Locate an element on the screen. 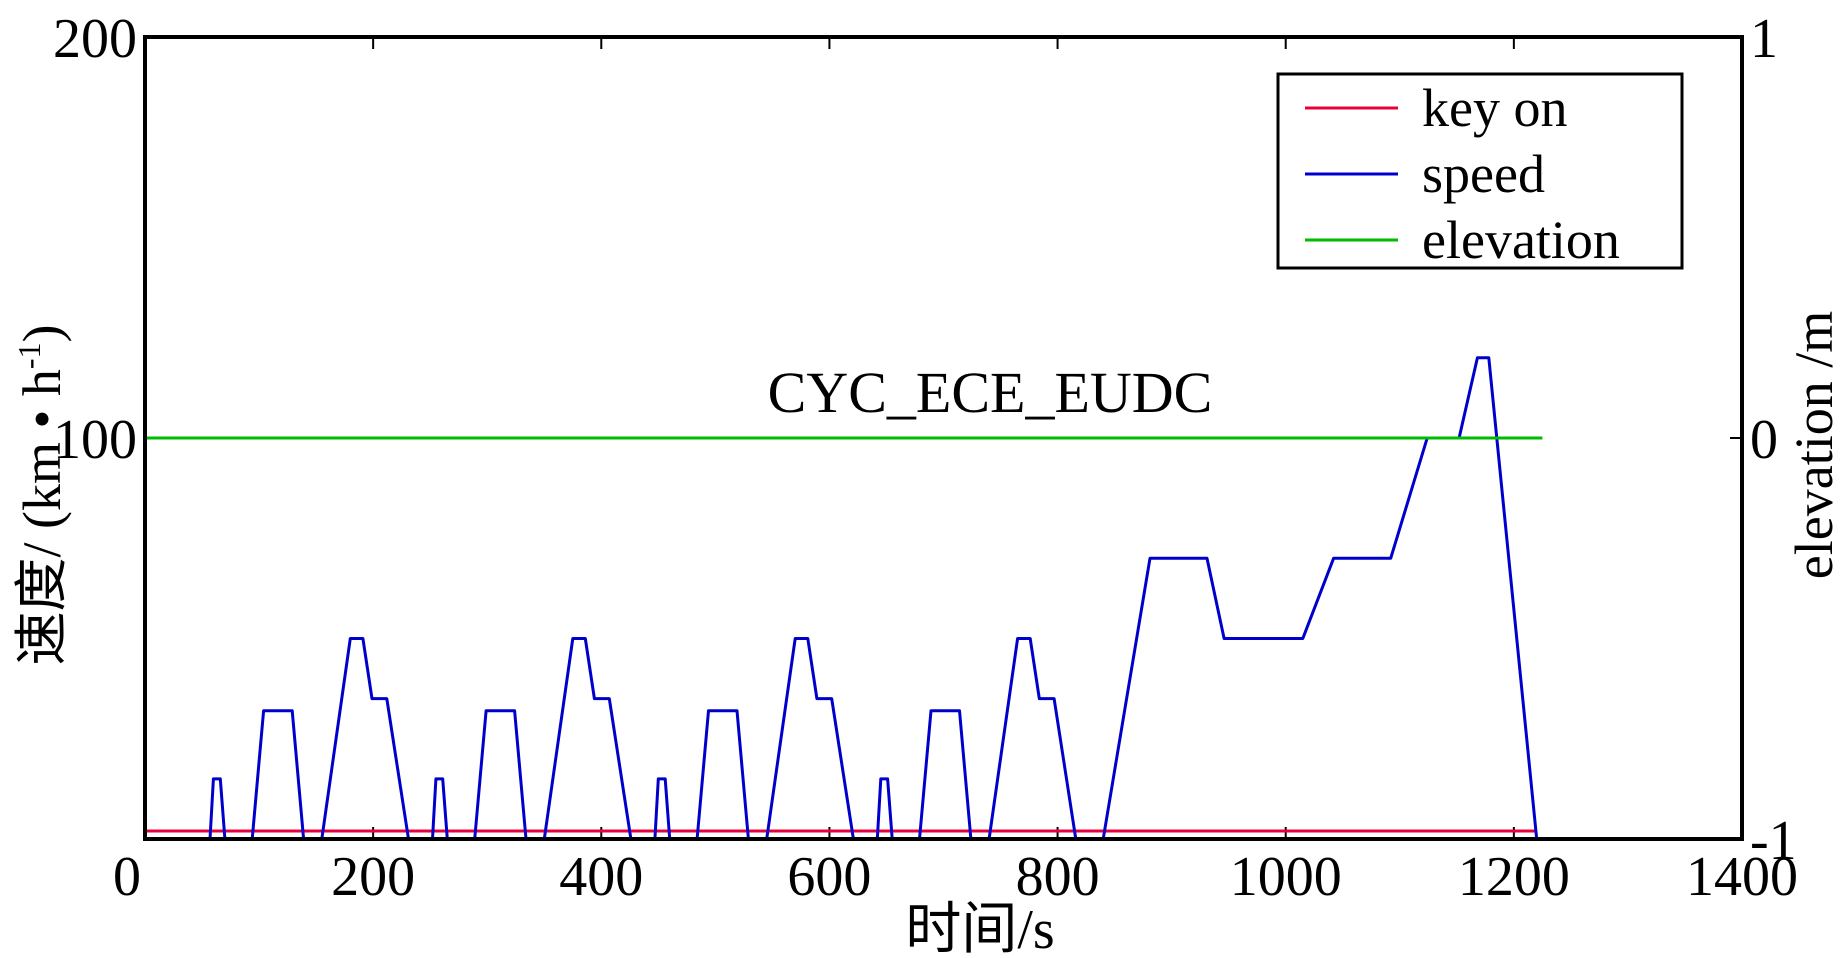 The width and height of the screenshot is (1843, 958). y2-tick-labels: -1 0 1 is located at coordinates (1773, 440).